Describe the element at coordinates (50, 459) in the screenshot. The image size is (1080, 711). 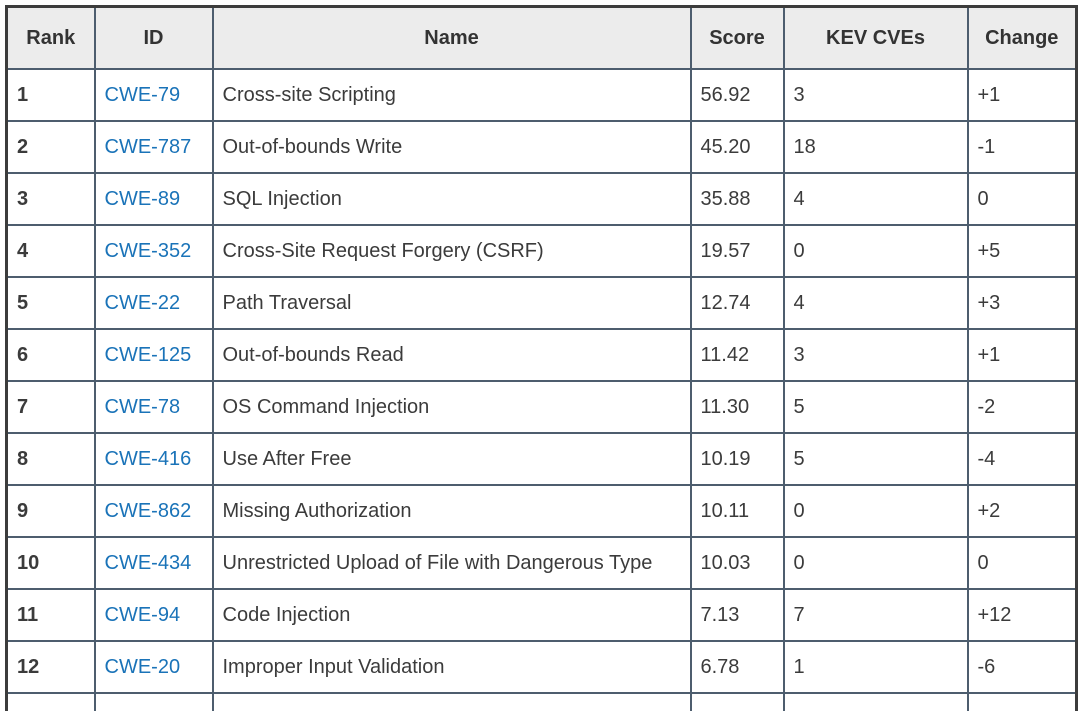
I see `cell-rank: 8` at that location.